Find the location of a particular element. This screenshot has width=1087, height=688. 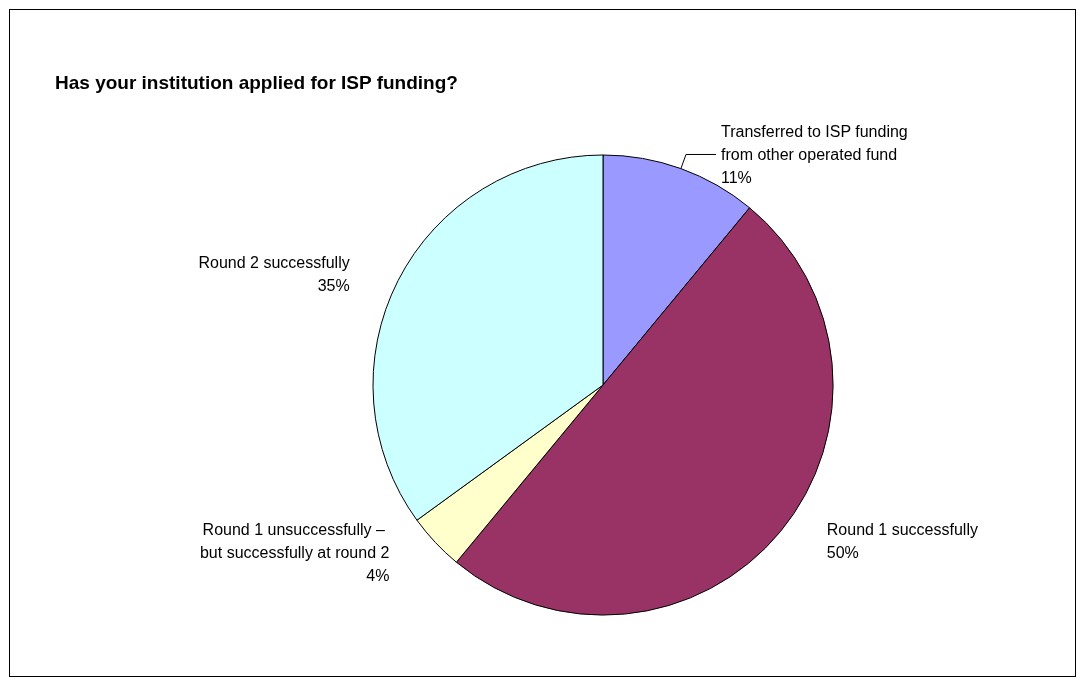

slice-label: Round 1 successfully is located at coordinates (902, 530).